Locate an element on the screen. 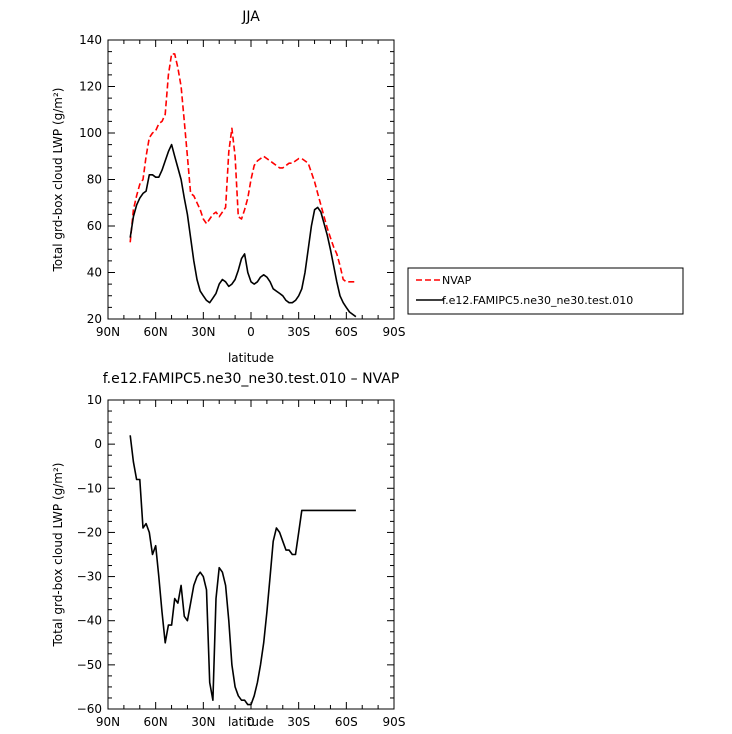  y-tick-label: 80 is located at coordinates (94, 180).